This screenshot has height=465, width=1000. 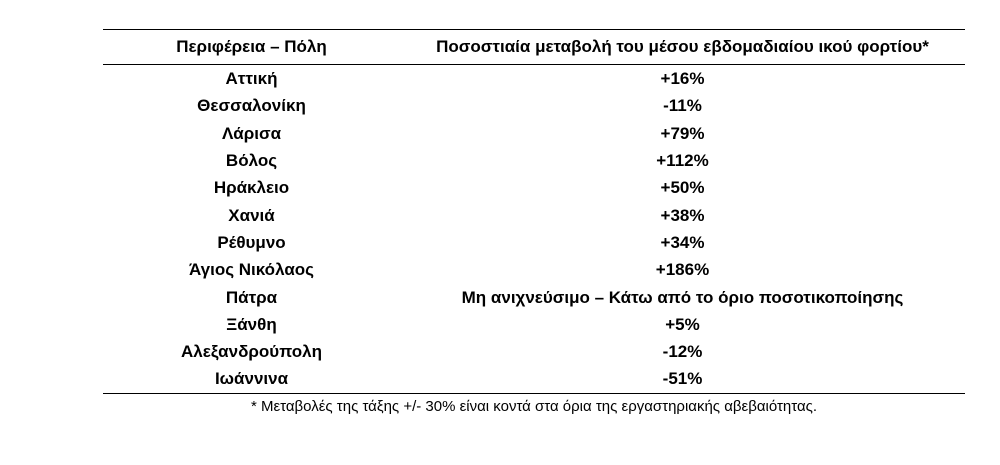 What do you see at coordinates (251, 161) in the screenshot?
I see `table-cell: Βόλος` at bounding box center [251, 161].